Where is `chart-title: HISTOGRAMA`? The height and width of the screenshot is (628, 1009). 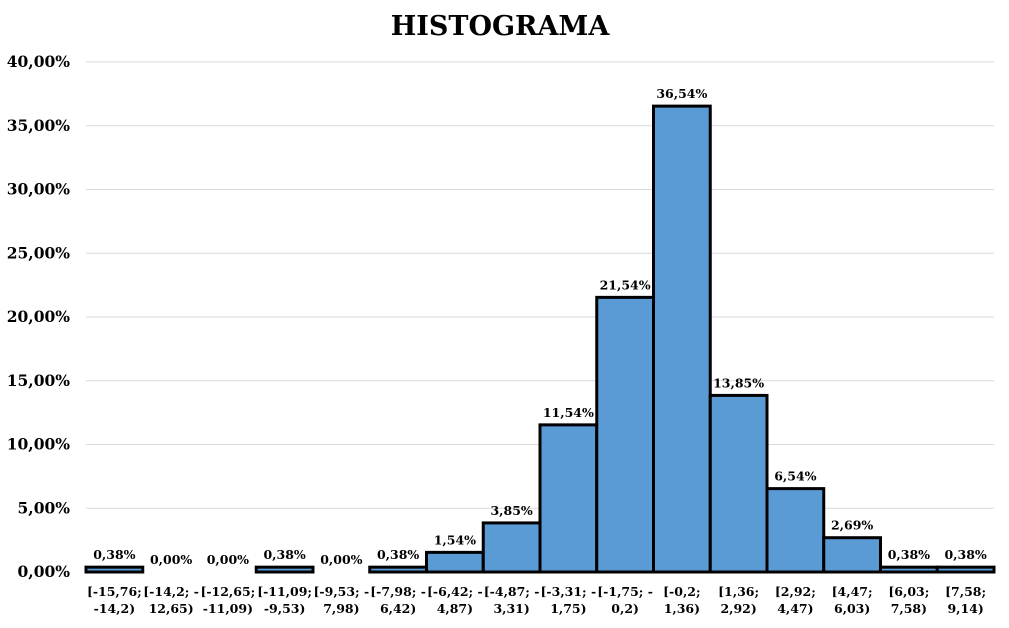 chart-title: HISTOGRAMA is located at coordinates (501, 26).